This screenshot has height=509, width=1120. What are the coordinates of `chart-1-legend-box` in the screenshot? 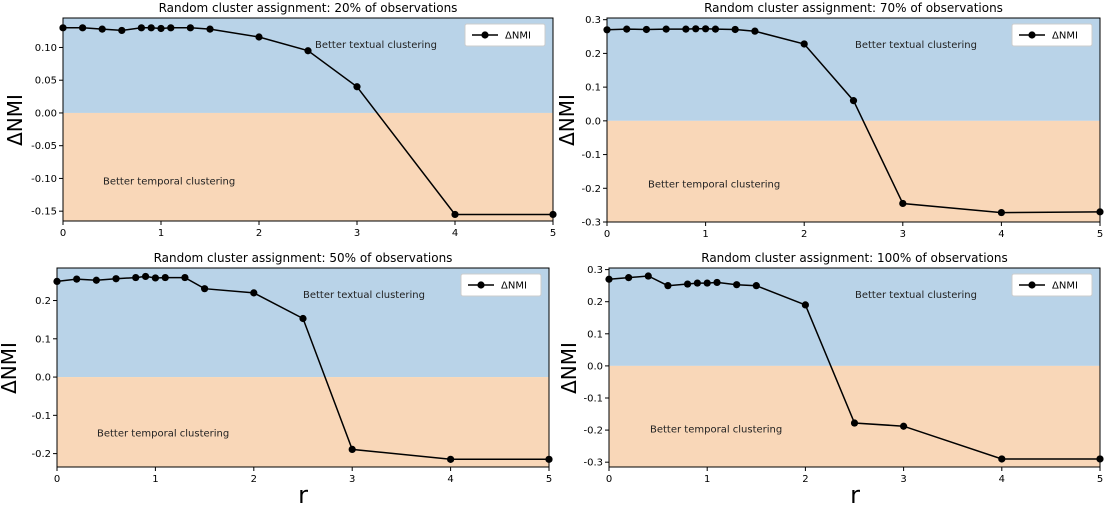 It's located at (1052, 35).